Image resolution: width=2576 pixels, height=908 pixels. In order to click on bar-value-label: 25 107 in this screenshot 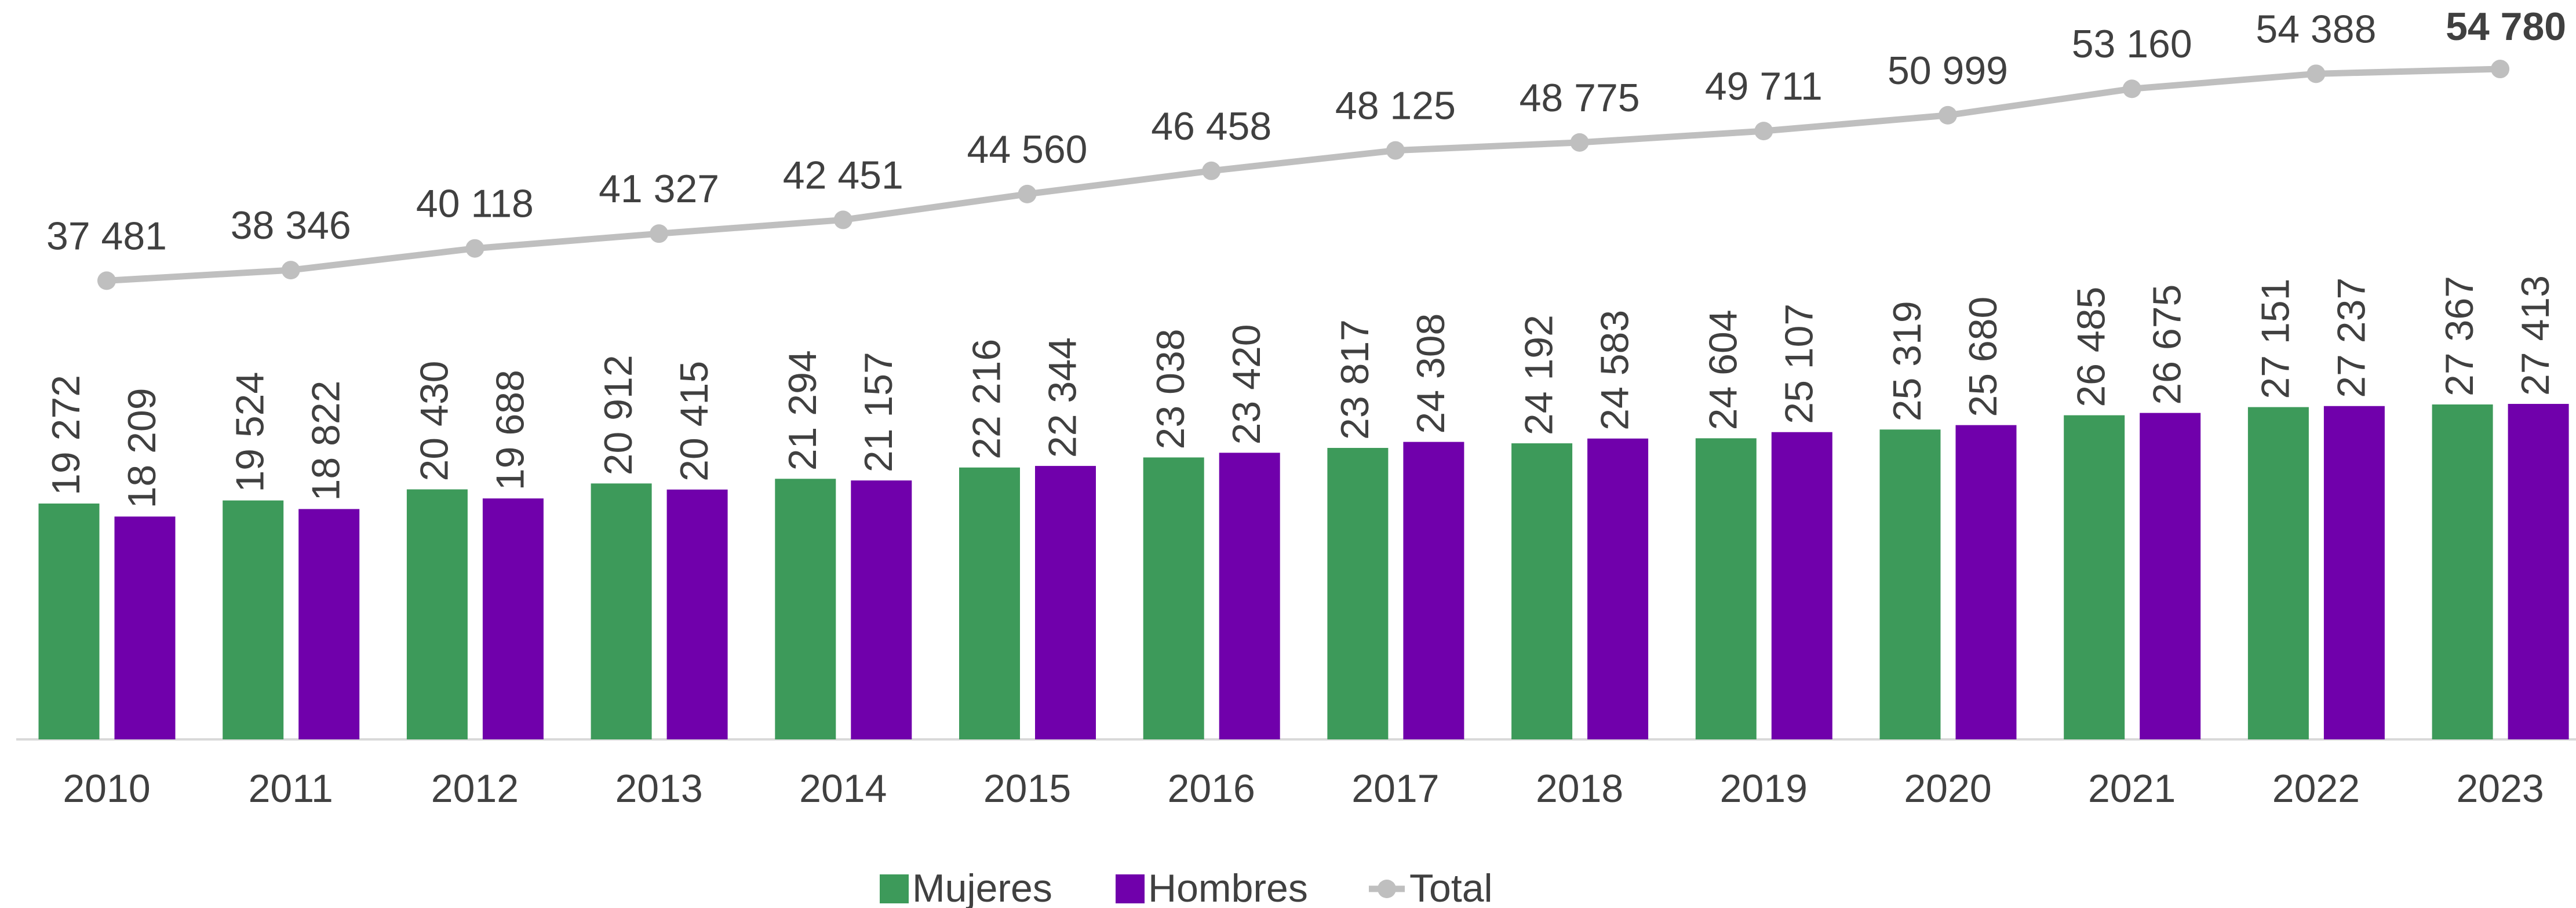, I will do `click(1799, 364)`.